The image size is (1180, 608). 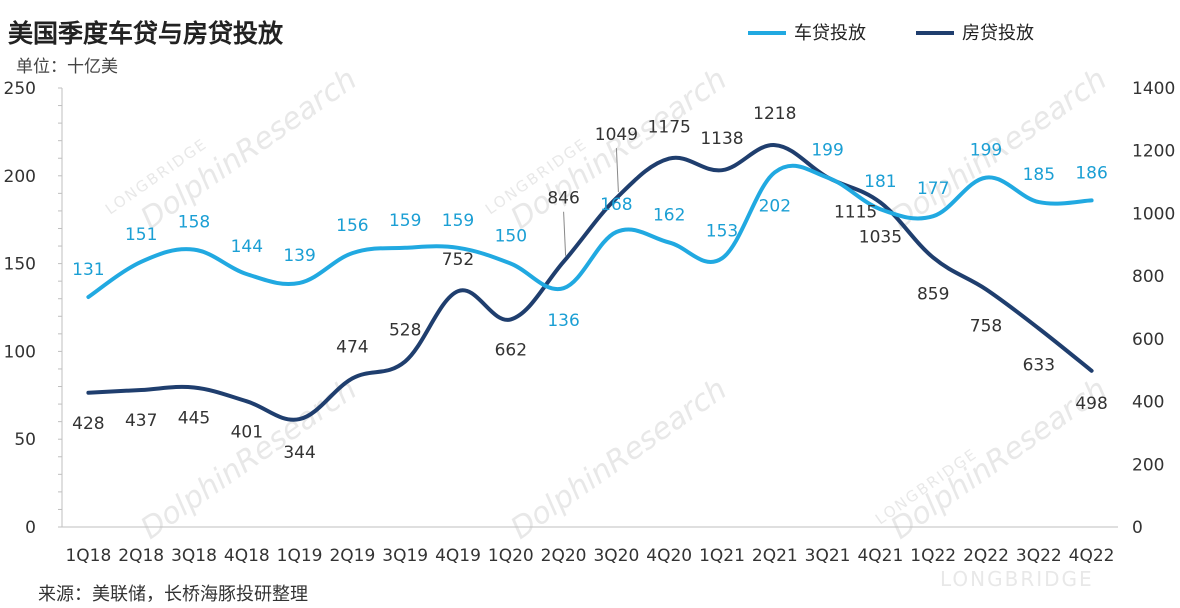 I want to click on car-label-15: 181, so click(x=880, y=182).